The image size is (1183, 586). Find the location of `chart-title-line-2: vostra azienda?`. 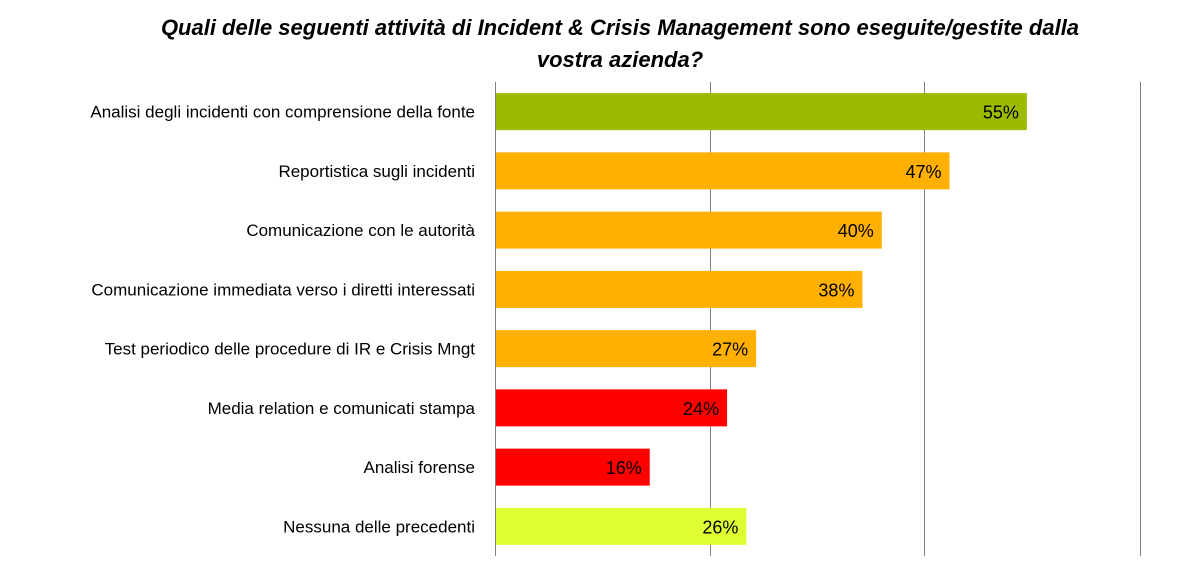

chart-title-line-2: vostra azienda? is located at coordinates (620, 59).